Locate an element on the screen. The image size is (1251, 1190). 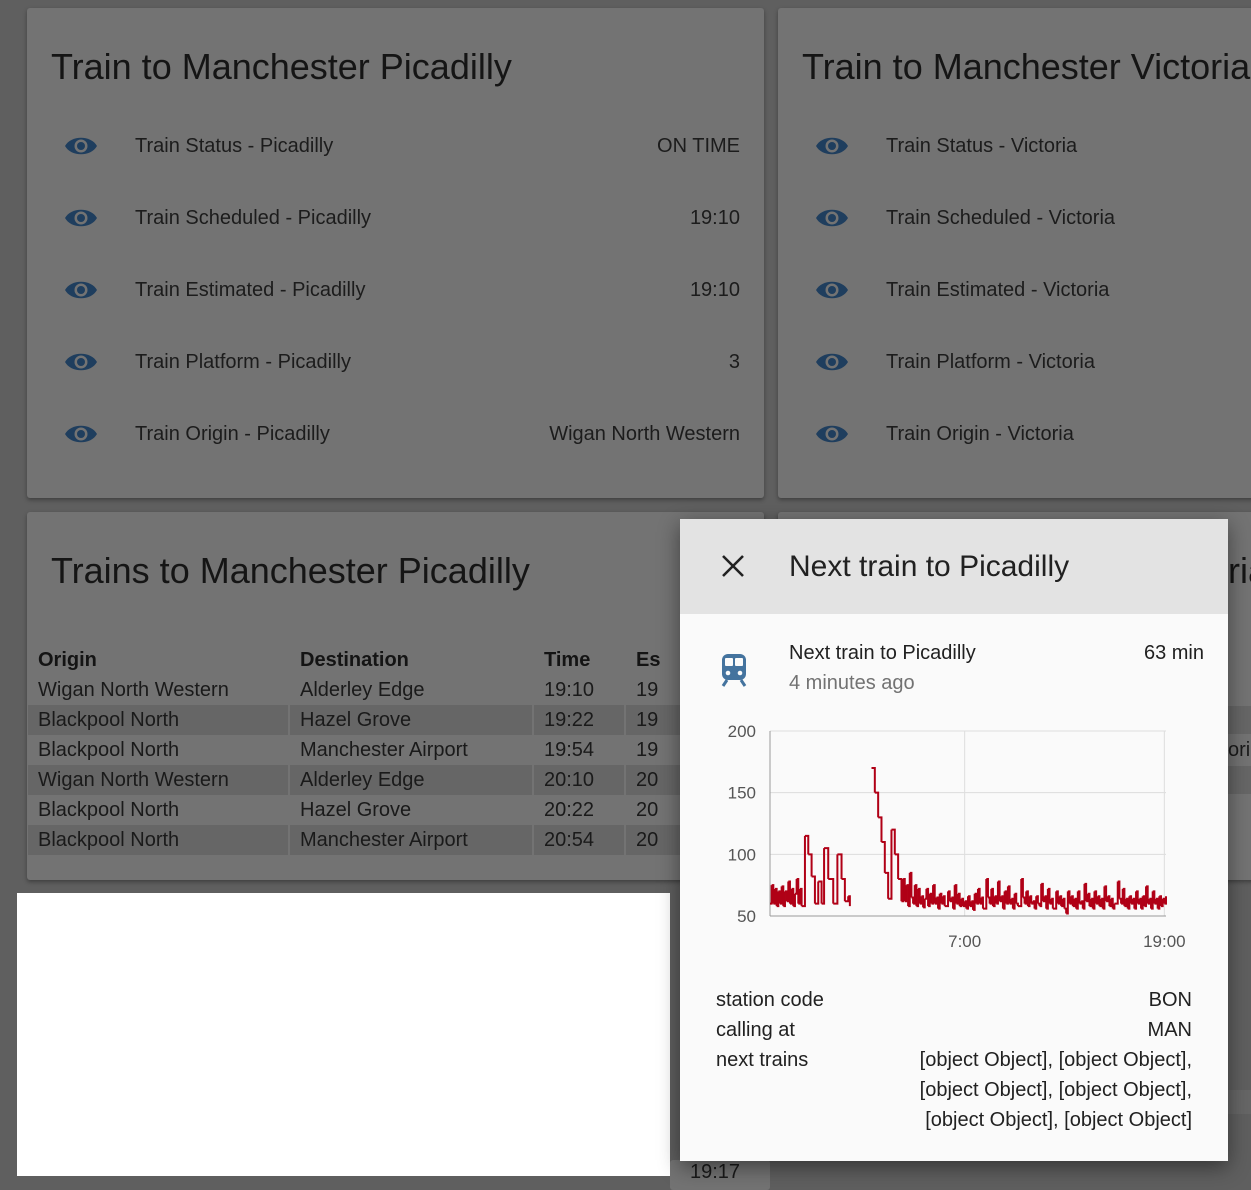
attribute-value-line: [object Object], [object Object], is located at coordinates (1055, 1090).